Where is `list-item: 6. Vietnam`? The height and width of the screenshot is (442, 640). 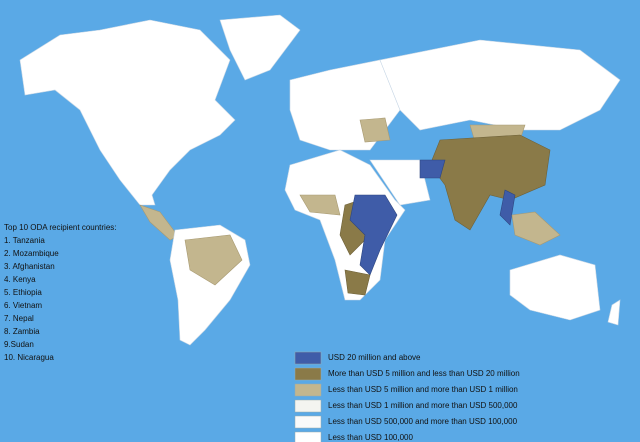 list-item: 6. Vietnam is located at coordinates (23, 305).